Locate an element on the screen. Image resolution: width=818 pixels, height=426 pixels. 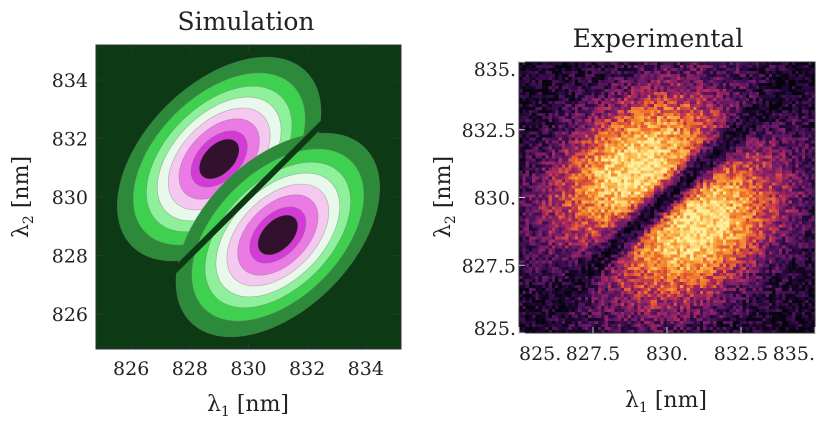
experimental-title: Experimental is located at coordinates (658, 38).